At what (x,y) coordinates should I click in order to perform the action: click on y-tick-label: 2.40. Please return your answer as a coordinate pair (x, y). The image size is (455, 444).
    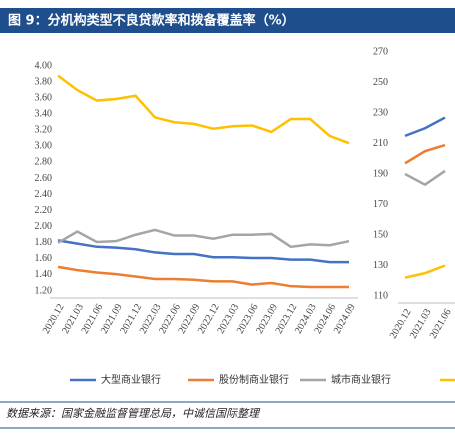
    Looking at the image, I should click on (44, 194).